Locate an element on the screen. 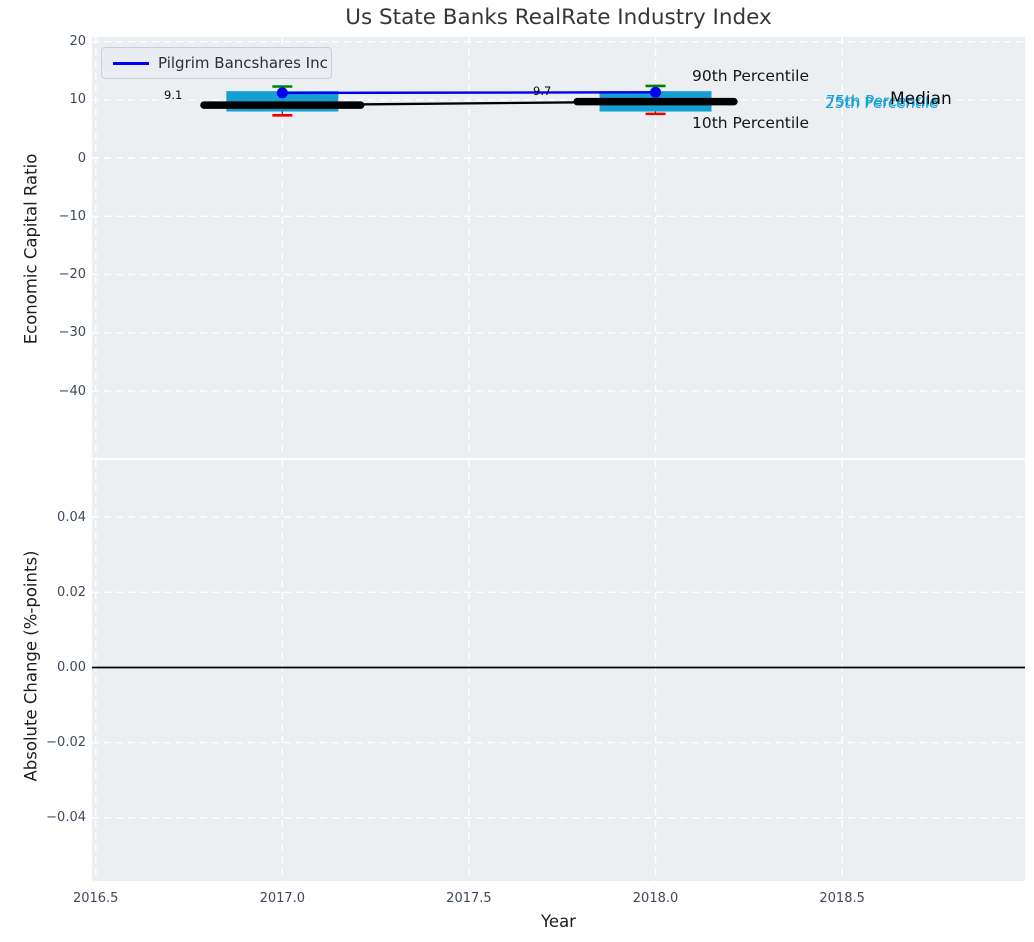  y-axis-label-top: Economic Capital Ratio is located at coordinates (31, 249).